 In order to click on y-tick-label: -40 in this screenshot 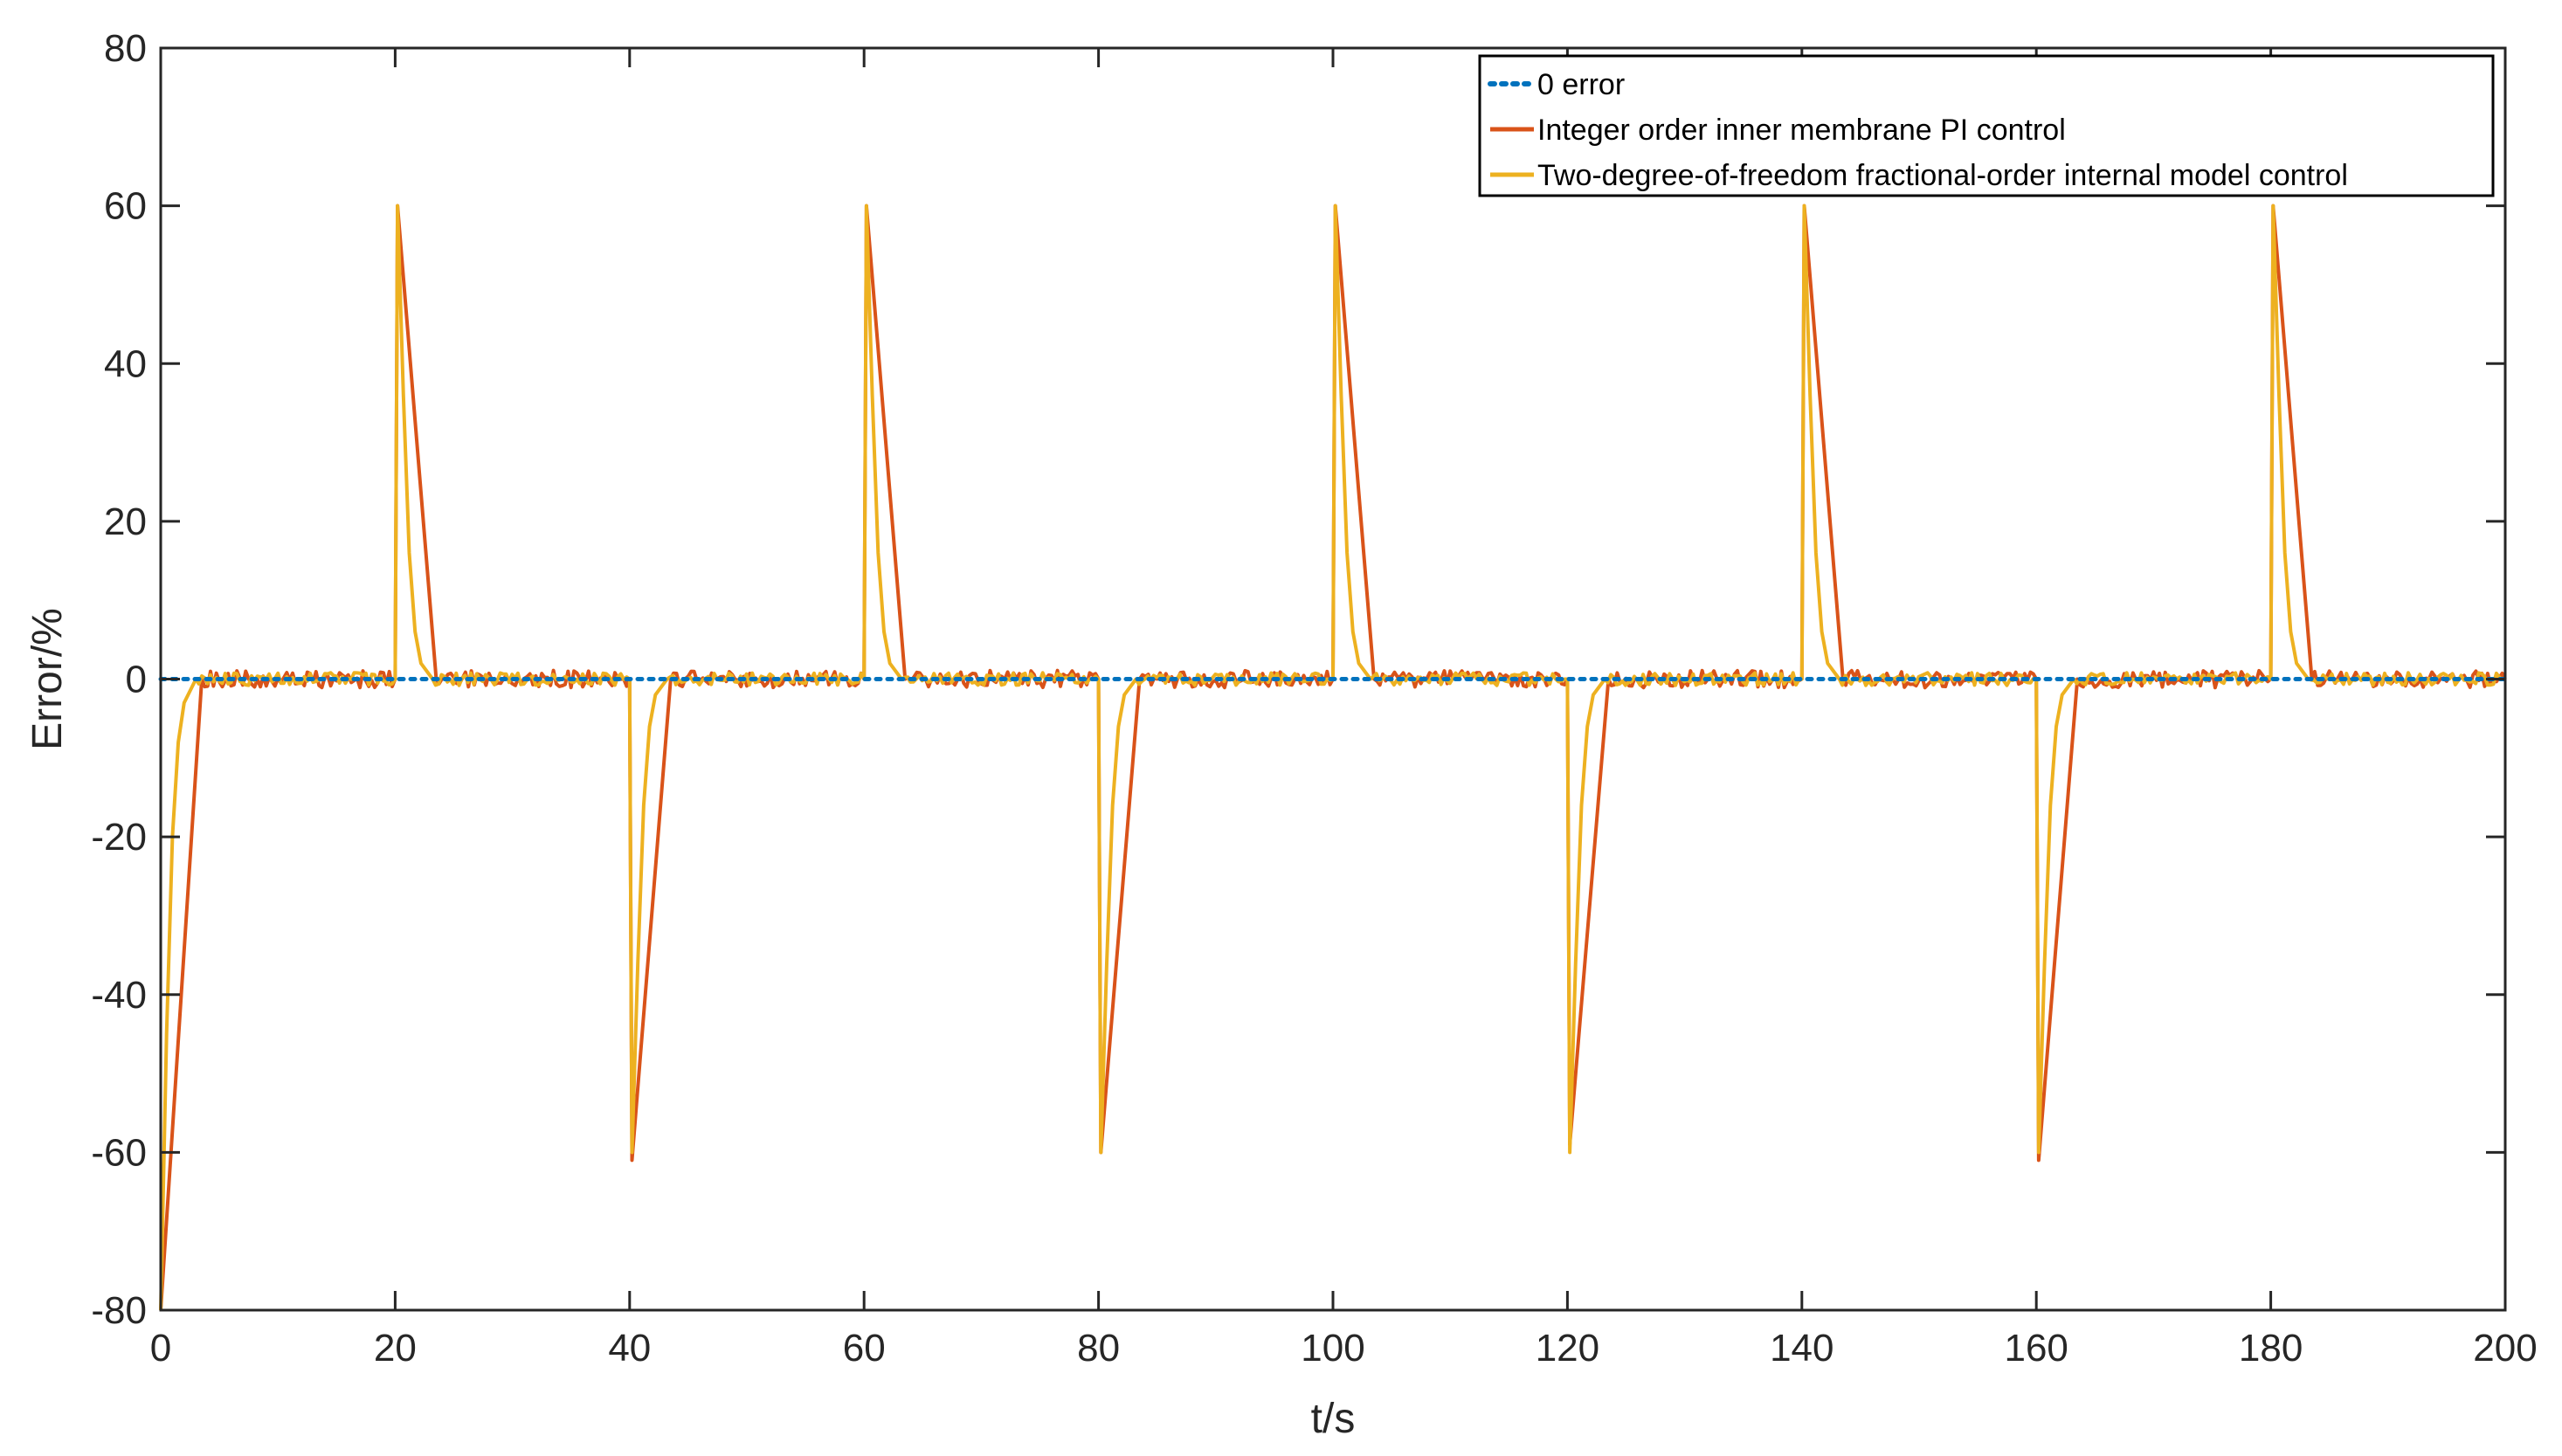, I will do `click(119, 995)`.